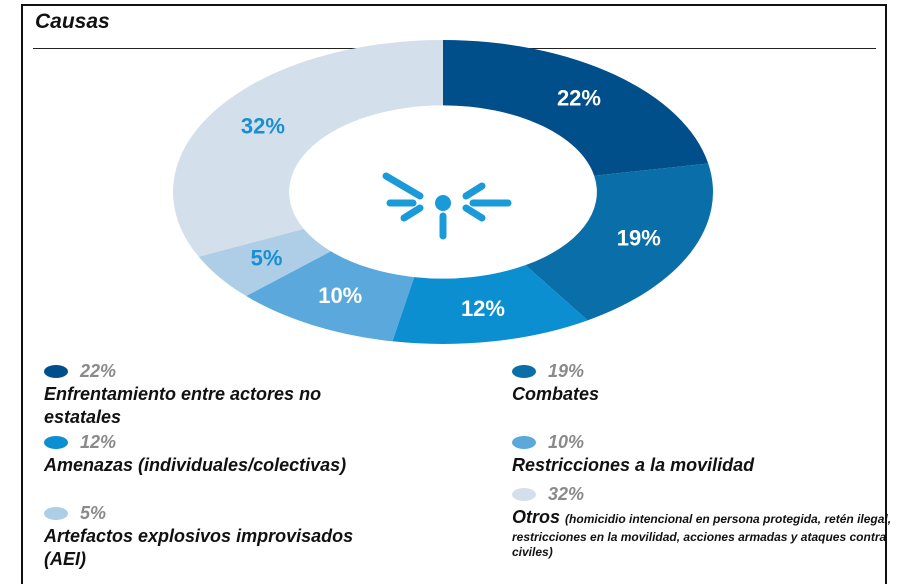  Describe the element at coordinates (98, 370) in the screenshot. I see `legend-value: 22%` at that location.